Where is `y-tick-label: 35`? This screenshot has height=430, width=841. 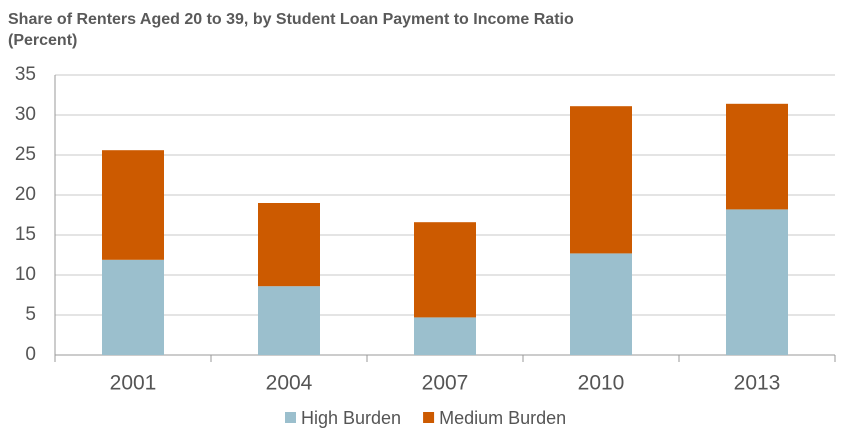 y-tick-label: 35 is located at coordinates (25, 74).